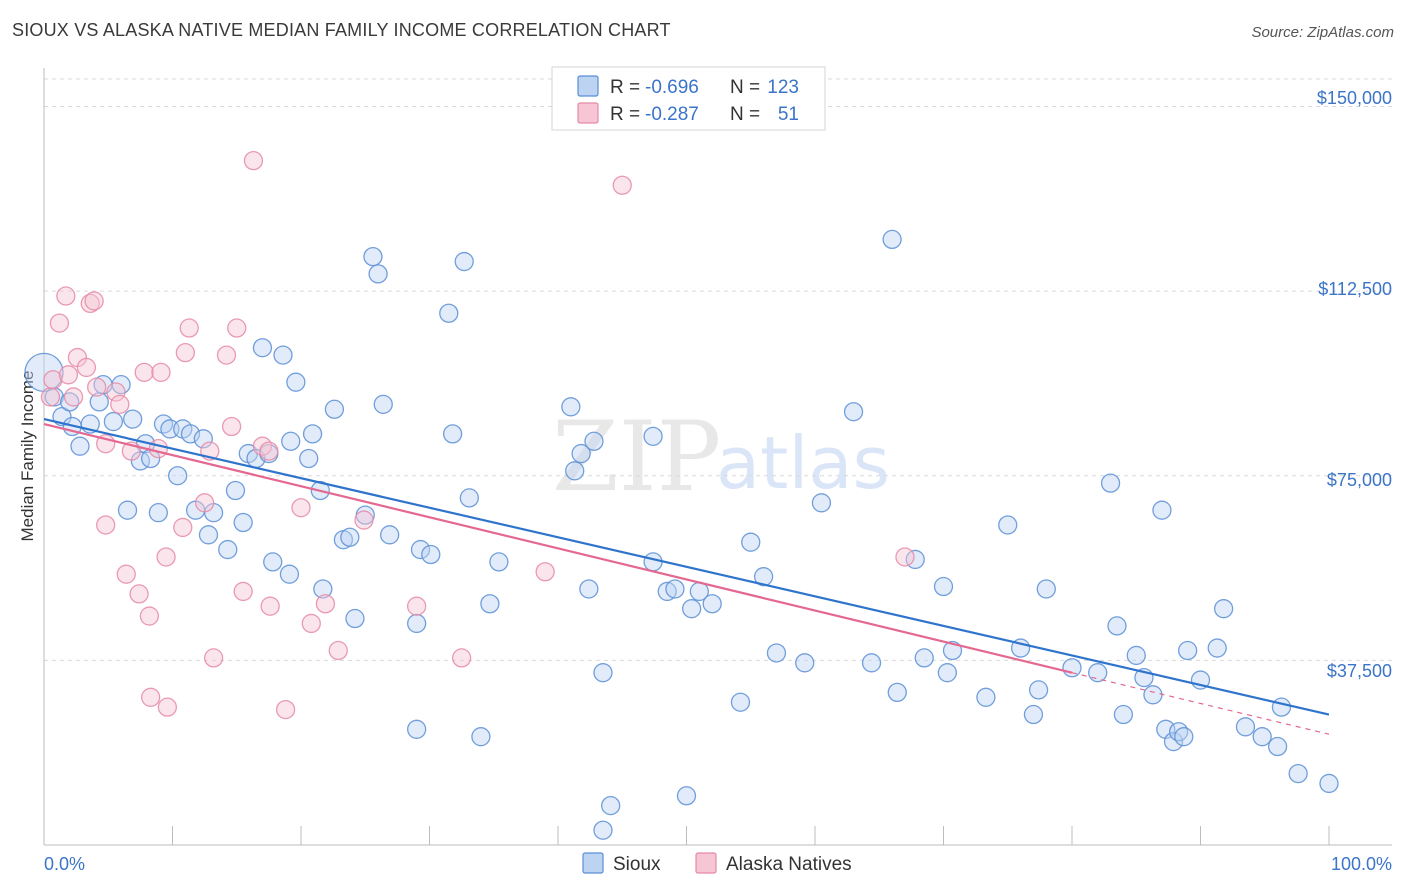 Image resolution: width=1406 pixels, height=892 pixels. Describe the element at coordinates (688, 98) in the screenshot. I see `correlation-legend: R = -0.696 N = 123 R = -0.287 N = 51` at that location.